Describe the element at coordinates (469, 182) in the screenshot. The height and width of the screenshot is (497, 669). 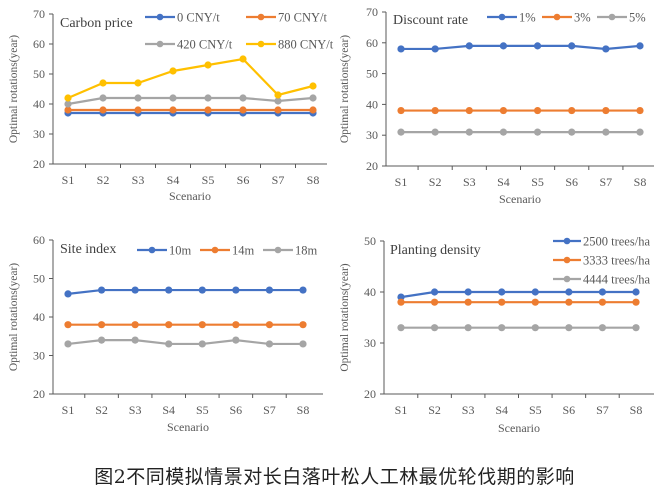
I see `x-tick-label: S3` at that location.